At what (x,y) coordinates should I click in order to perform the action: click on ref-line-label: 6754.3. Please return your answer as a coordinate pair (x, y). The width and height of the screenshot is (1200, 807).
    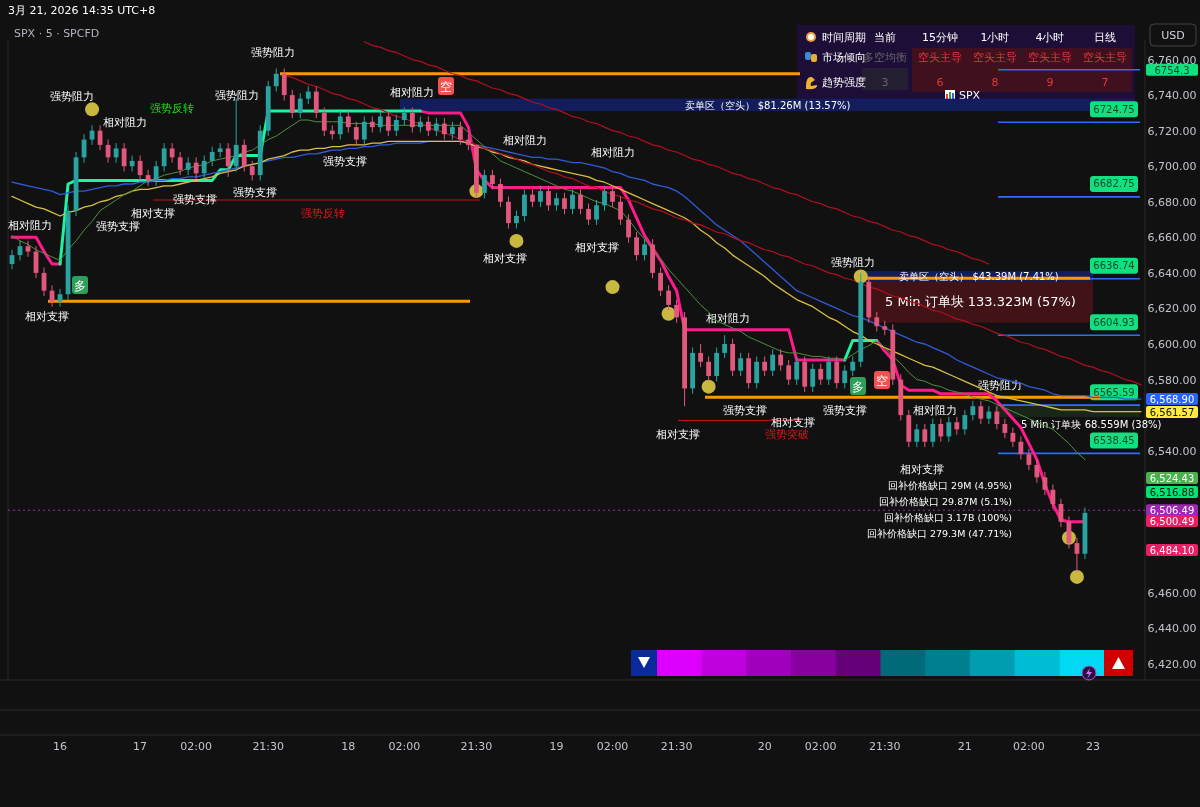
    Looking at the image, I should click on (1172, 70).